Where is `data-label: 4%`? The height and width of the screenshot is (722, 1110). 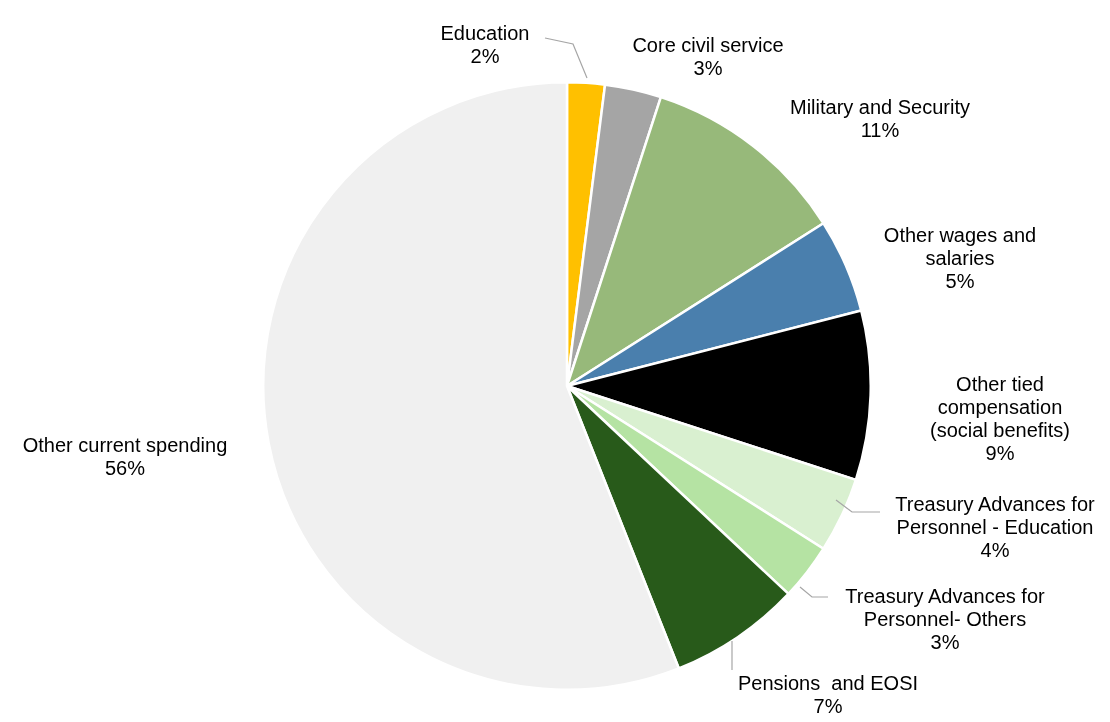
data-label: 4% is located at coordinates (995, 549).